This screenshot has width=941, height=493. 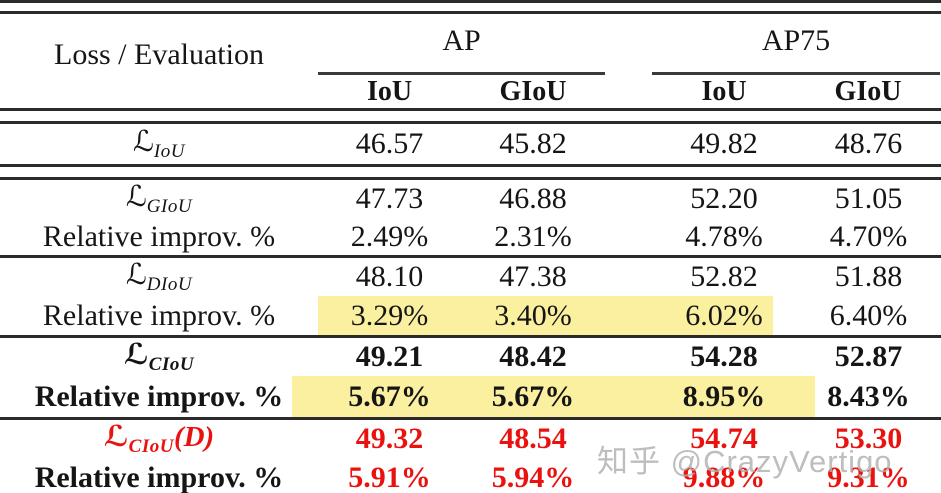 What do you see at coordinates (796, 73) in the screenshot?
I see `cmidrule-ap75` at bounding box center [796, 73].